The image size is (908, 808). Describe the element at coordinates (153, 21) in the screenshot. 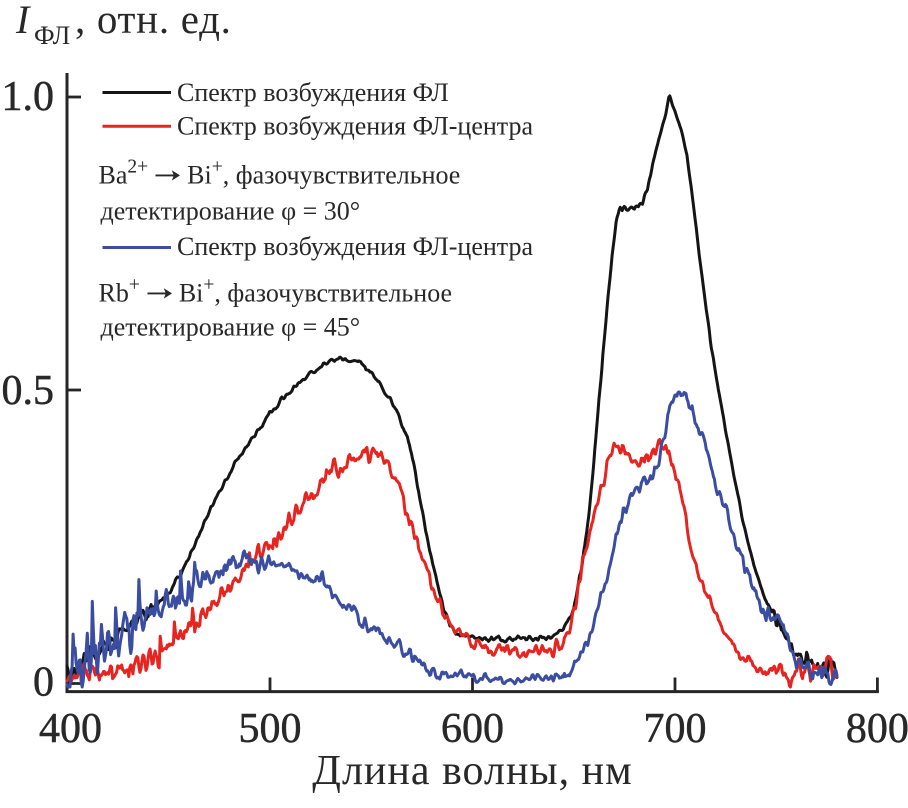

I see `svg-text: , отн. ед.` at that location.